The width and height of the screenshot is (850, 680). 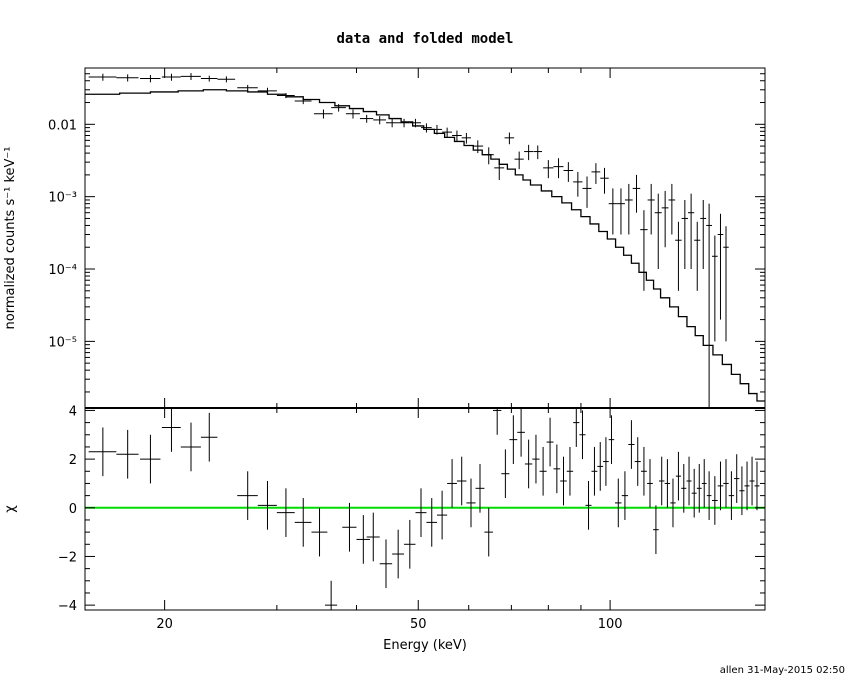 What do you see at coordinates (62, 270) in the screenshot?
I see `y-tick-label: 10⁻⁴` at bounding box center [62, 270].